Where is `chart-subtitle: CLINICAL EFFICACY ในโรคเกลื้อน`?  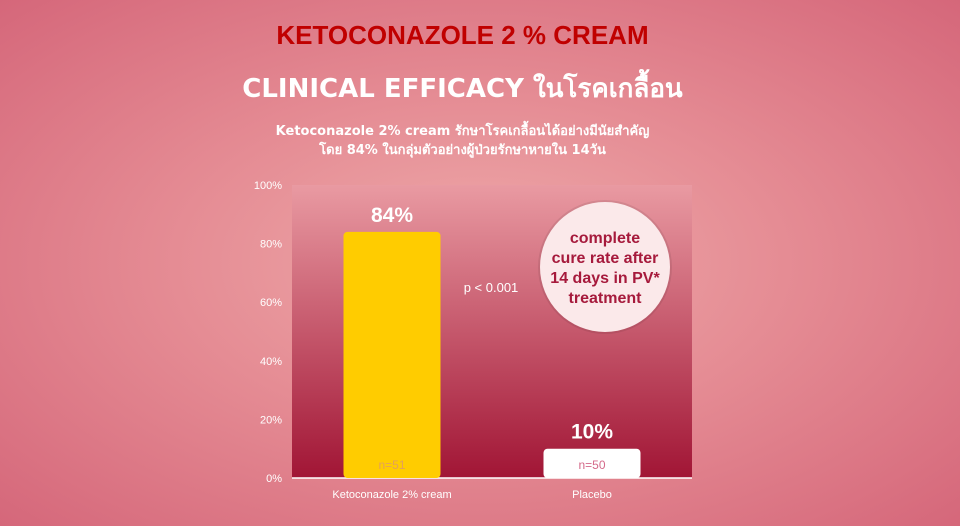 chart-subtitle: CLINICAL EFFICACY ในโรคเกลื้อน is located at coordinates (462, 89).